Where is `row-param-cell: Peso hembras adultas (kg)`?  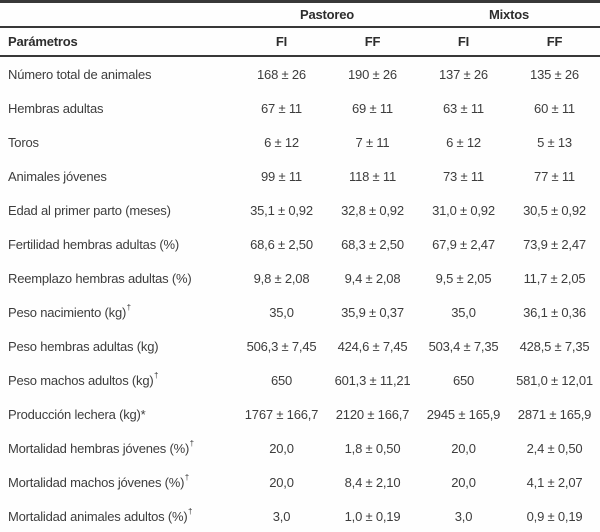 row-param-cell: Peso hembras adultas (kg) is located at coordinates (118, 346).